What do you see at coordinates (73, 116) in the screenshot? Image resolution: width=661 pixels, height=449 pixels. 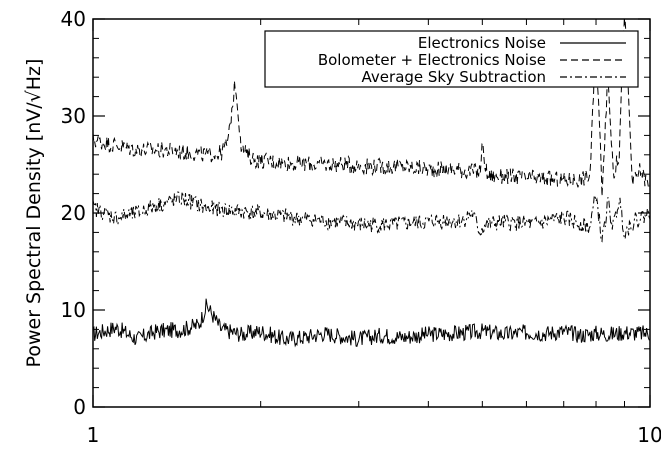 I see `y-tick-label: 30` at bounding box center [73, 116].